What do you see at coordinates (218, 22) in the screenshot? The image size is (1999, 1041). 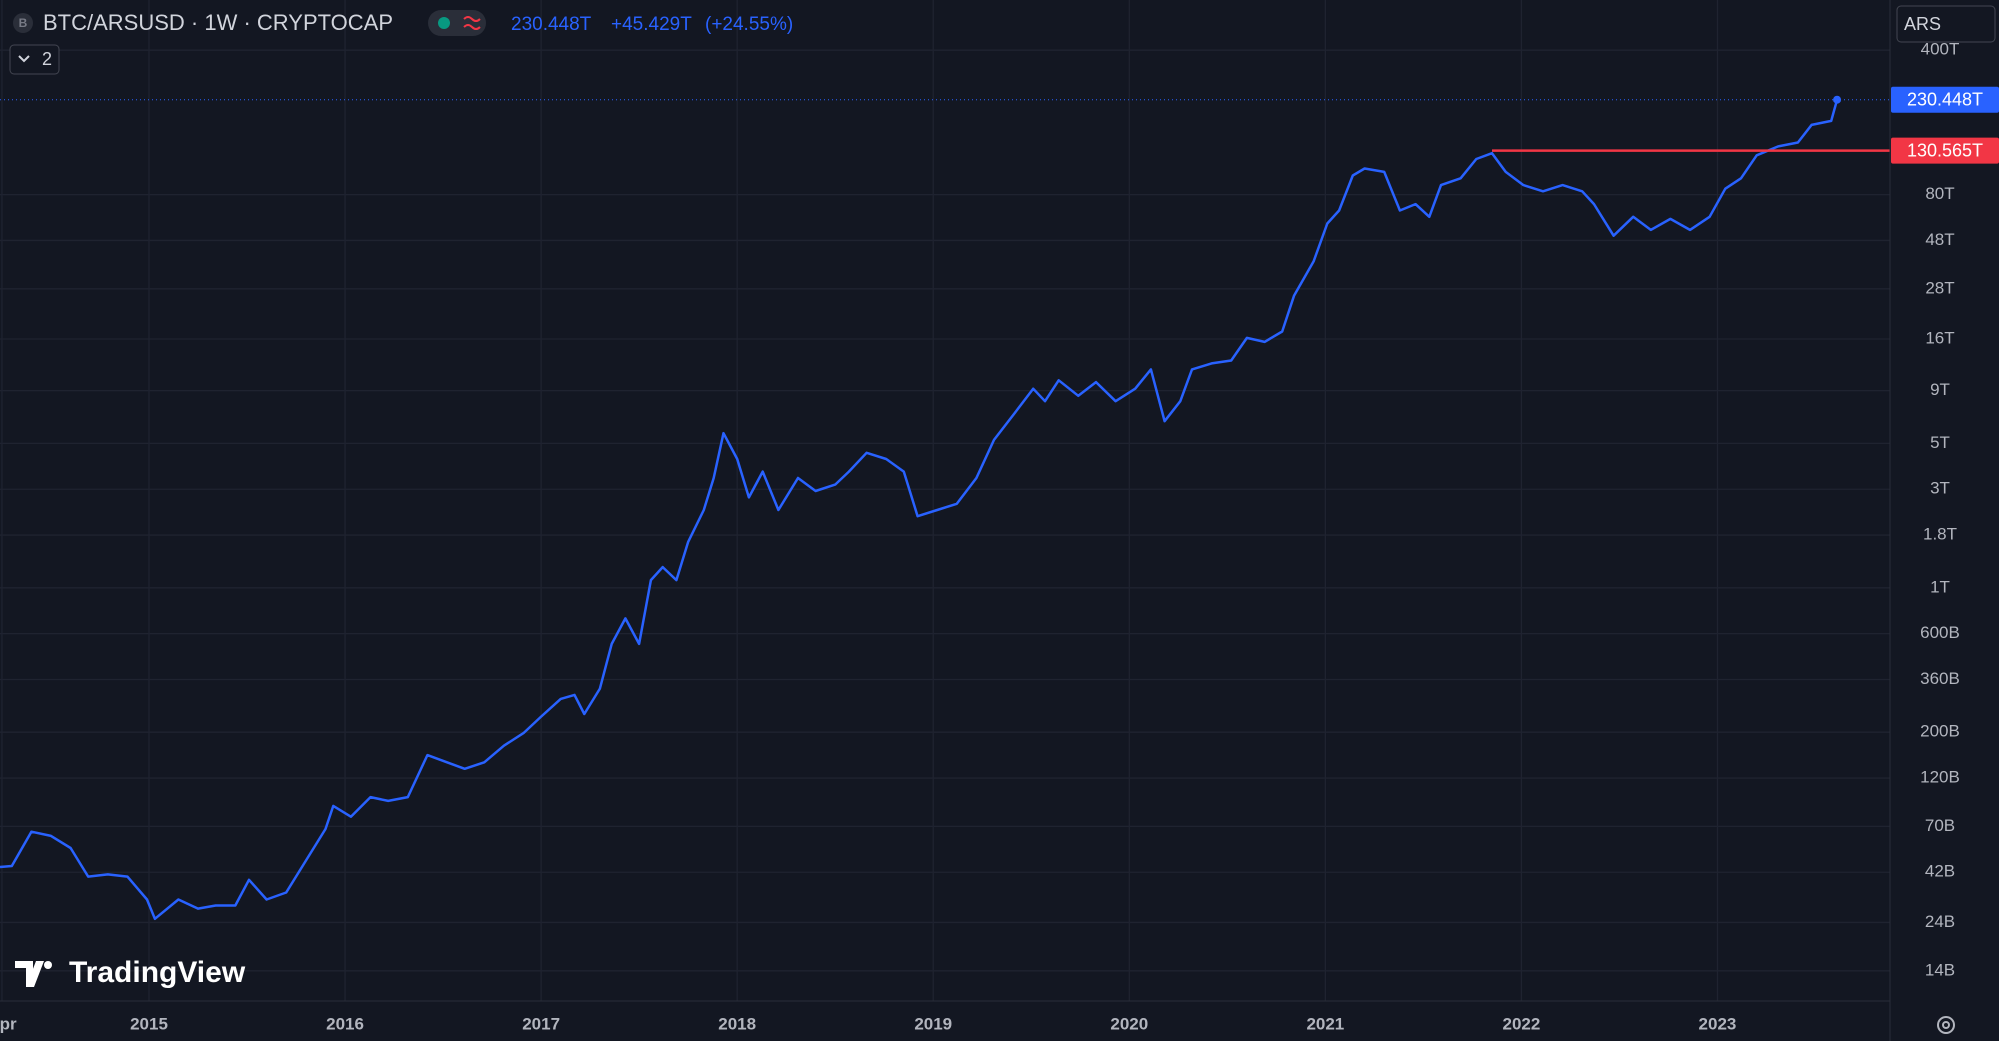 I see `symbol-title: BTC/ARSUSD · 1W · CRYPTOCAP` at bounding box center [218, 22].